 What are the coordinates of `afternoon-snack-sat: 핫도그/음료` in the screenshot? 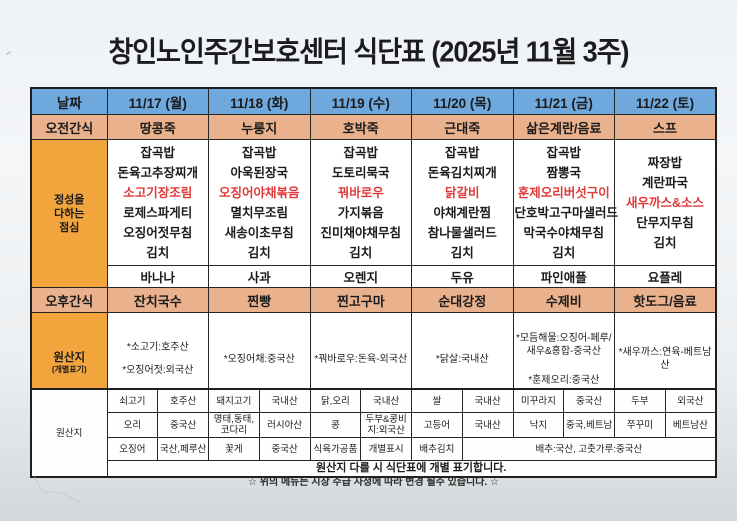 It's located at (665, 300).